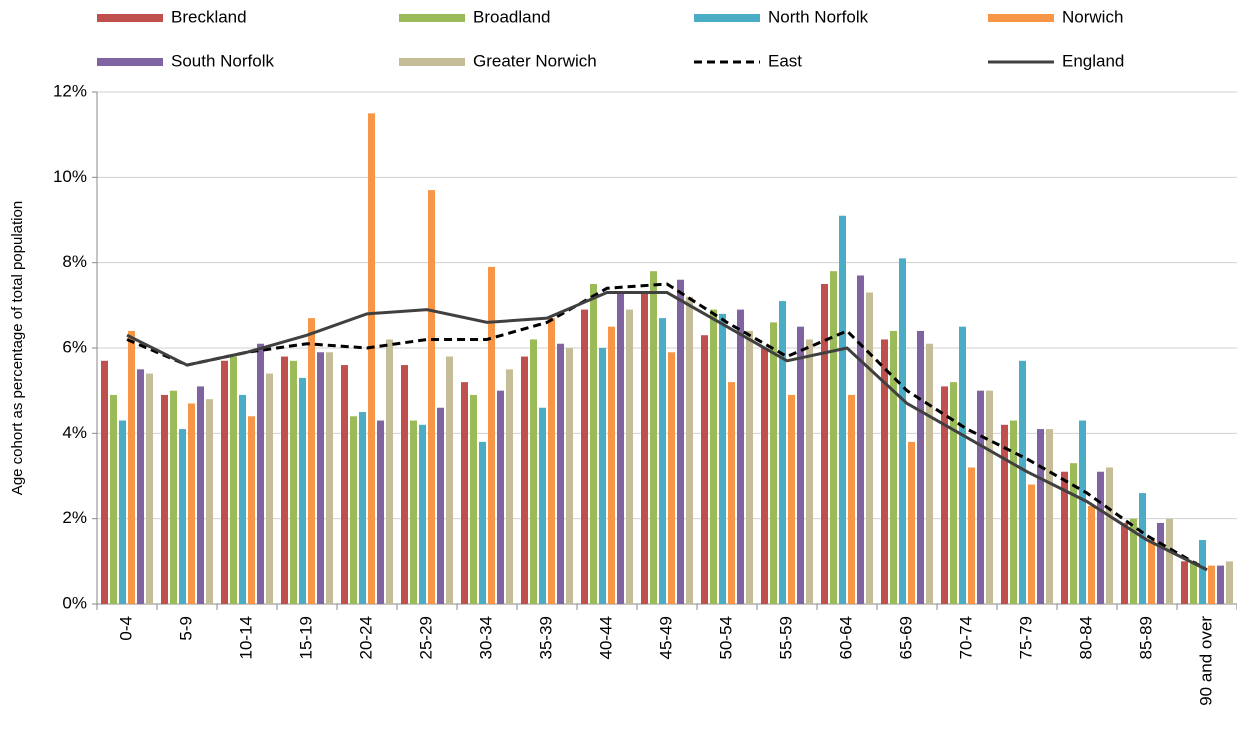 The width and height of the screenshot is (1237, 738). What do you see at coordinates (209, 16) in the screenshot?
I see `legend-label: Breckland` at bounding box center [209, 16].